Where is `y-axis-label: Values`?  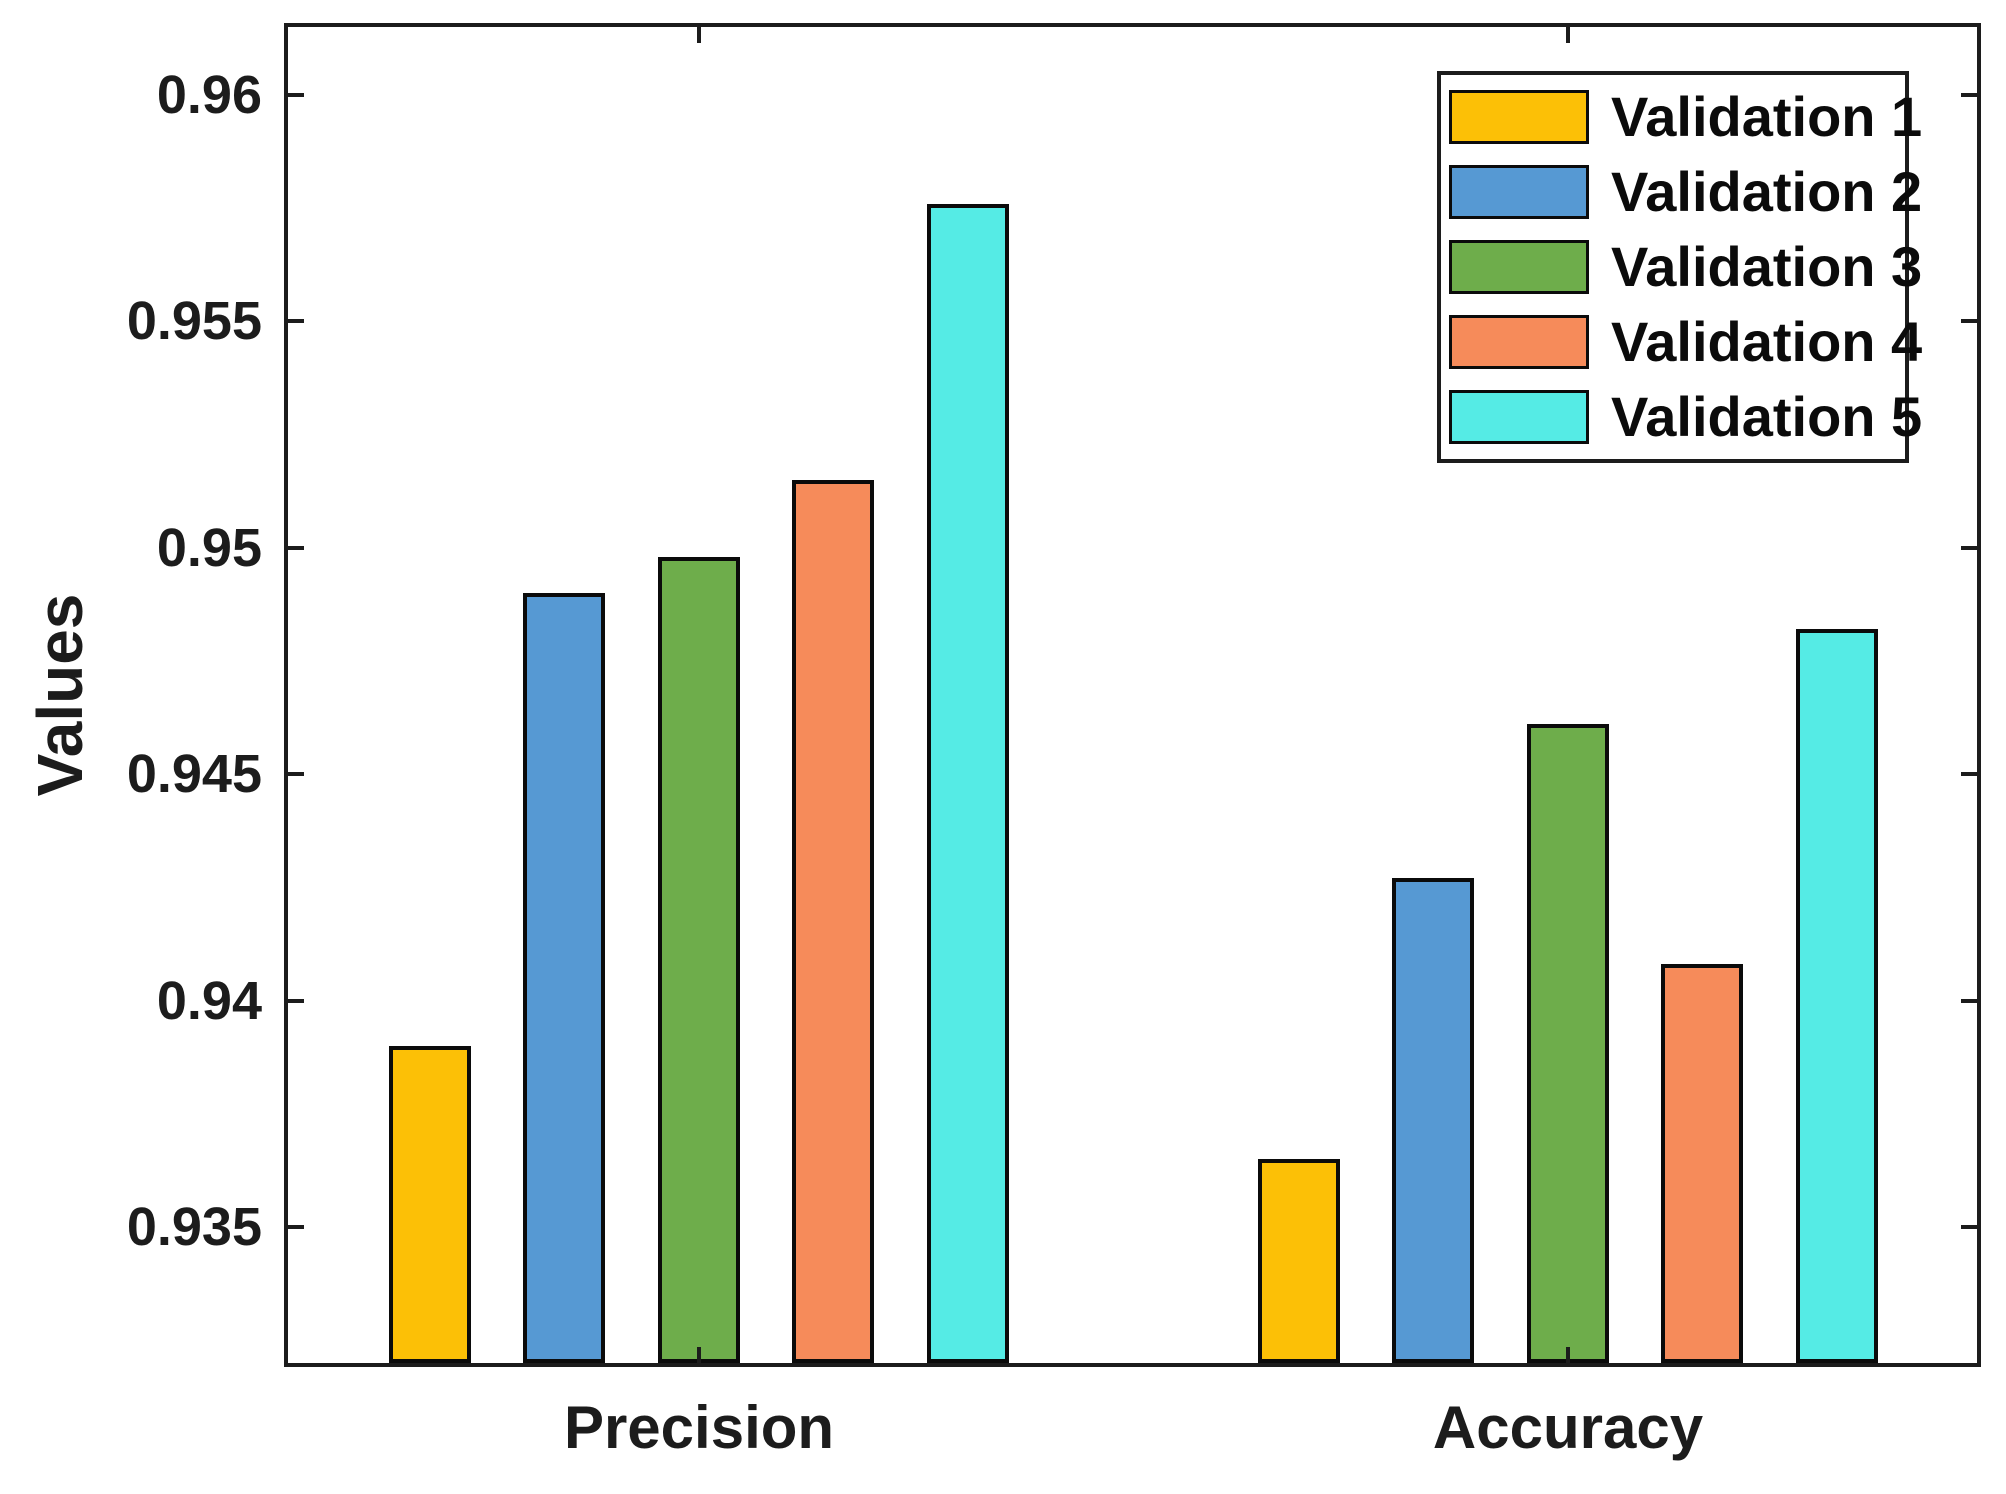 y-axis-label: Values is located at coordinates (60, 695).